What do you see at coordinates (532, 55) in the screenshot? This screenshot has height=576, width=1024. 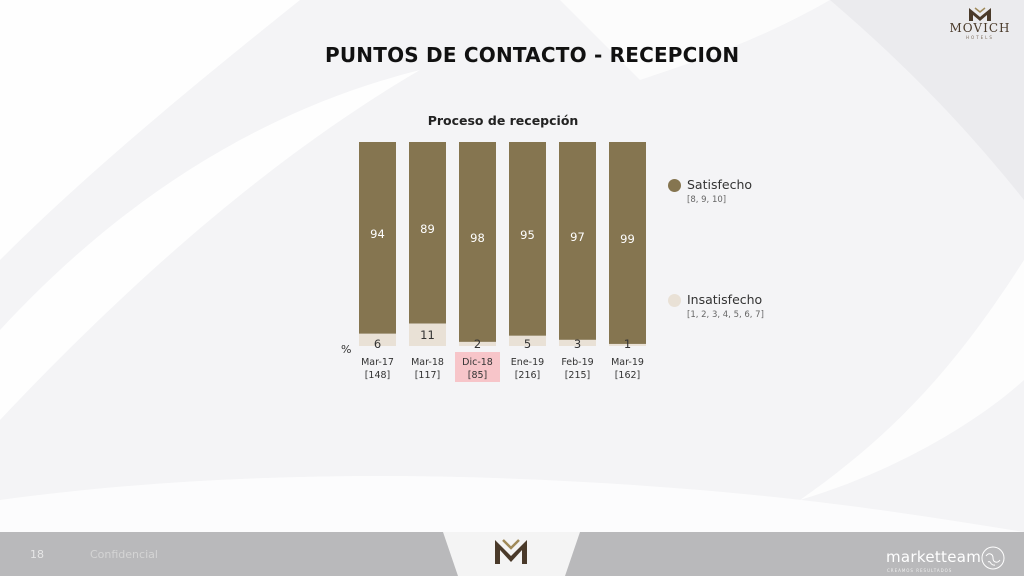 I see `page-title: PUNTOS DE CONTACTO - RECEPCION` at bounding box center [532, 55].